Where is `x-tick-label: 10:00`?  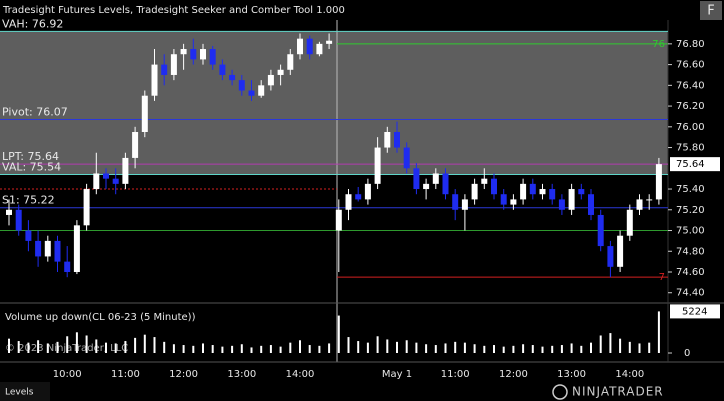 x-tick-label: 10:00 is located at coordinates (67, 374).